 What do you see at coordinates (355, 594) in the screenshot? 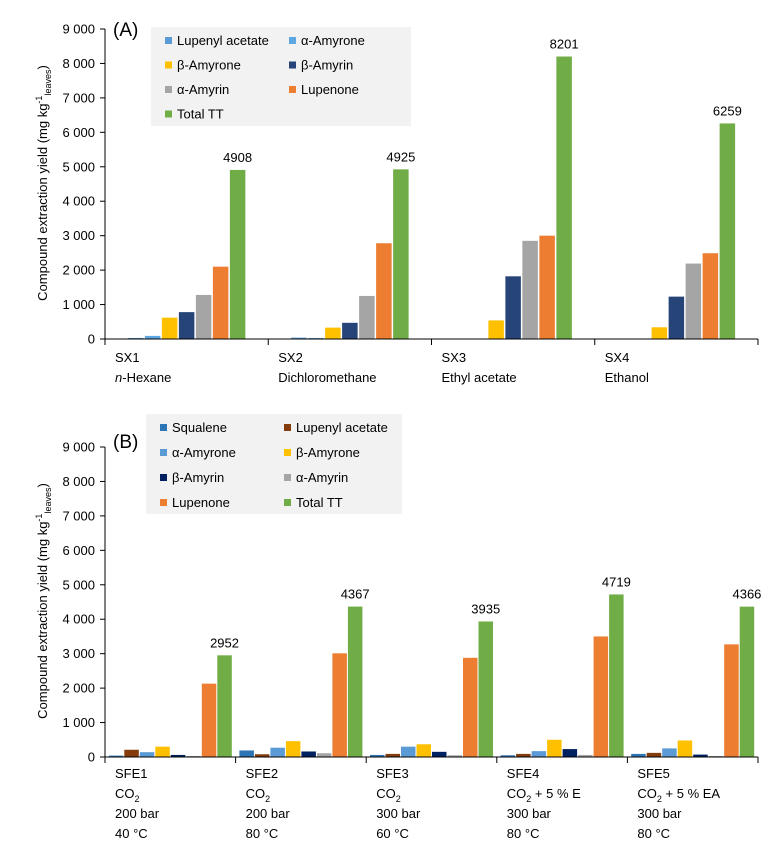
I see `total-data-label: 4367` at bounding box center [355, 594].